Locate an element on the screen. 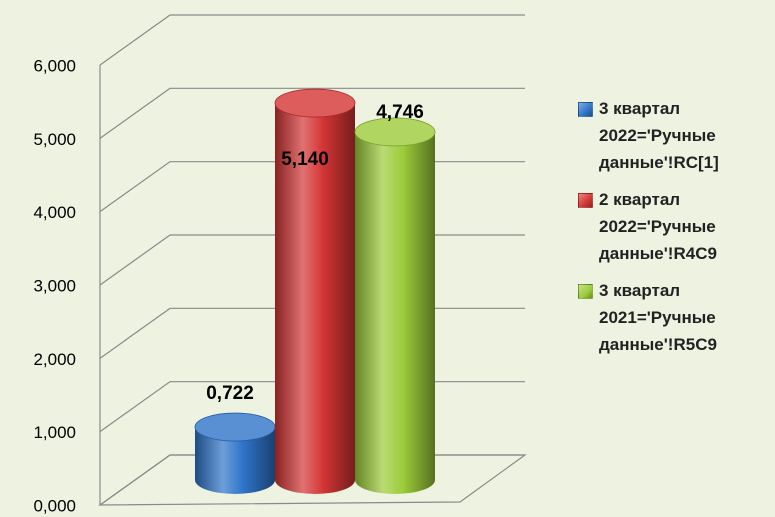 Image resolution: width=775 pixels, height=517 pixels. legend-label: 2 квартал 2022='Ручные данные'!R4C9 is located at coordinates (658, 226).